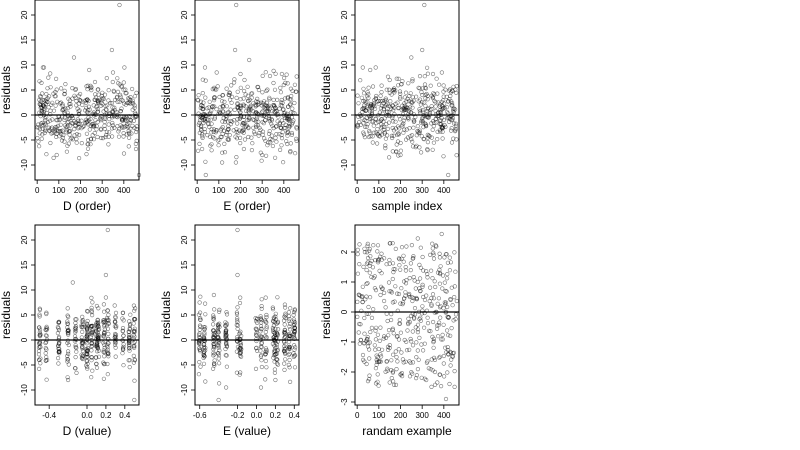 The image size is (800, 450). Describe the element at coordinates (87, 415) in the screenshot. I see `x-tick-label: 0.0` at that location.